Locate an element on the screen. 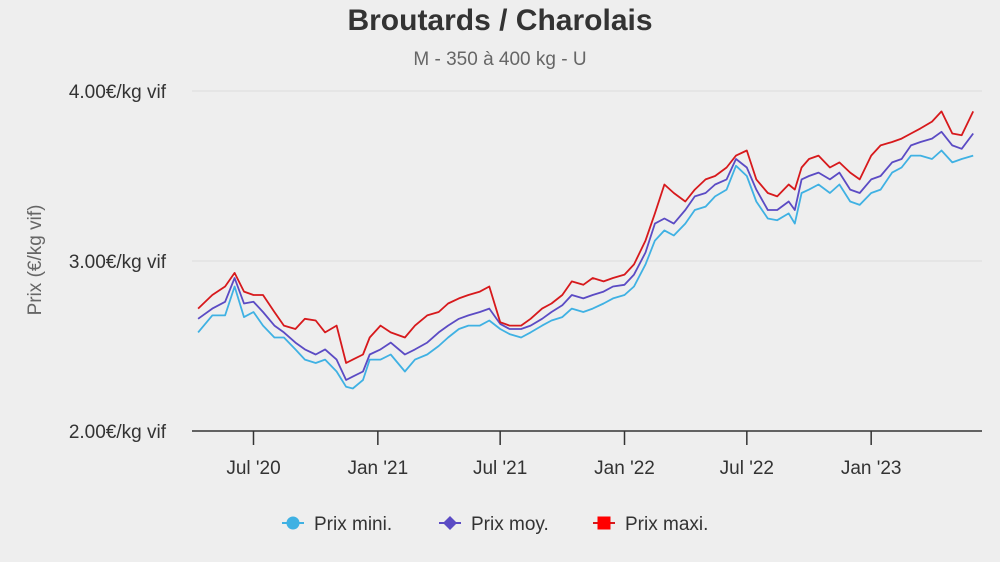 This screenshot has height=562, width=1000. legend-marker-square is located at coordinates (604, 523).